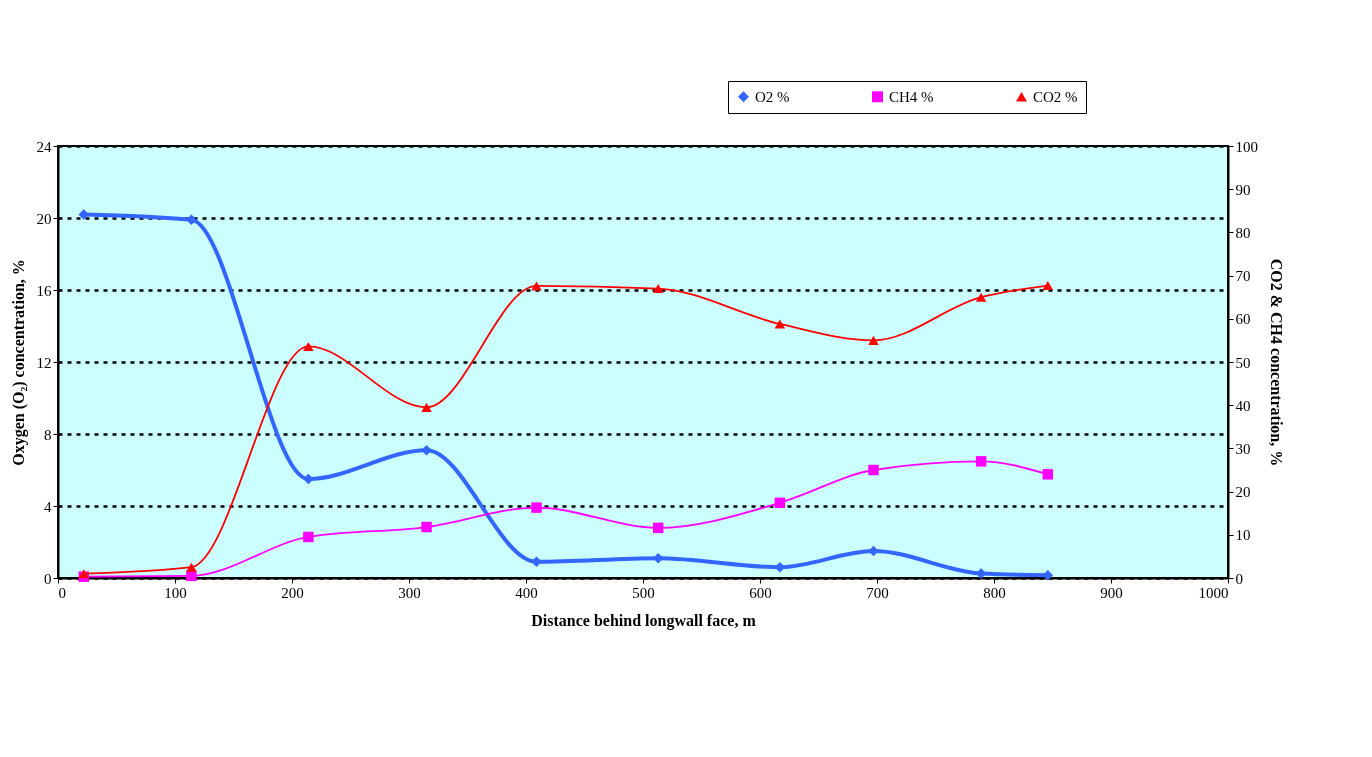 This screenshot has height=757, width=1372. I want to click on y2-tick-label: 50, so click(1243, 362).